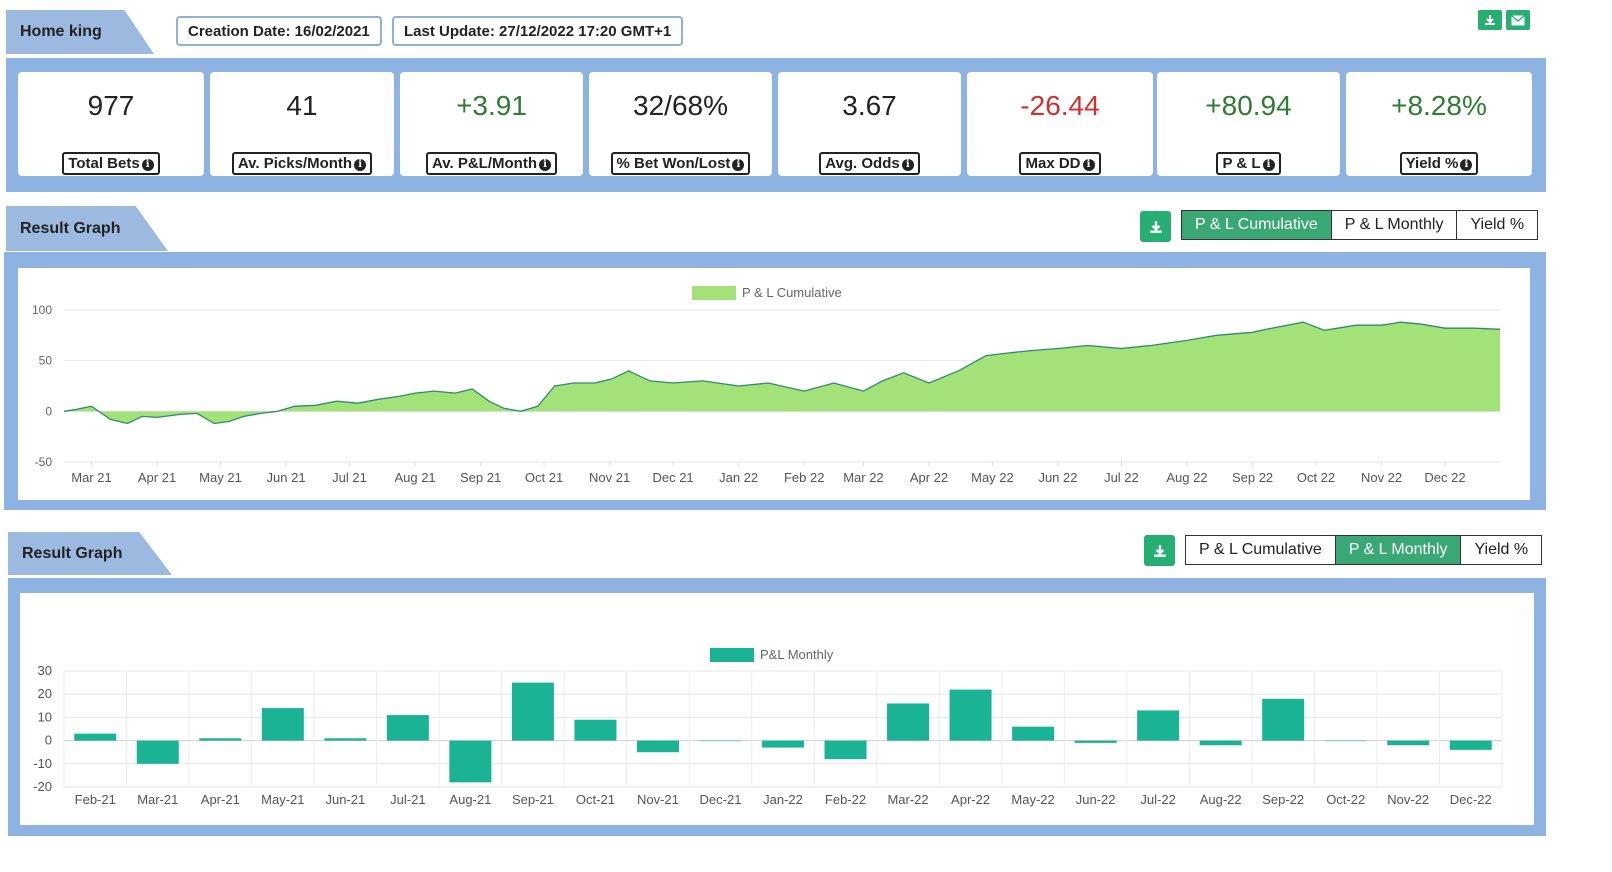 The height and width of the screenshot is (872, 1612). Describe the element at coordinates (595, 799) in the screenshot. I see `x-tick-label: Oct-21` at that location.